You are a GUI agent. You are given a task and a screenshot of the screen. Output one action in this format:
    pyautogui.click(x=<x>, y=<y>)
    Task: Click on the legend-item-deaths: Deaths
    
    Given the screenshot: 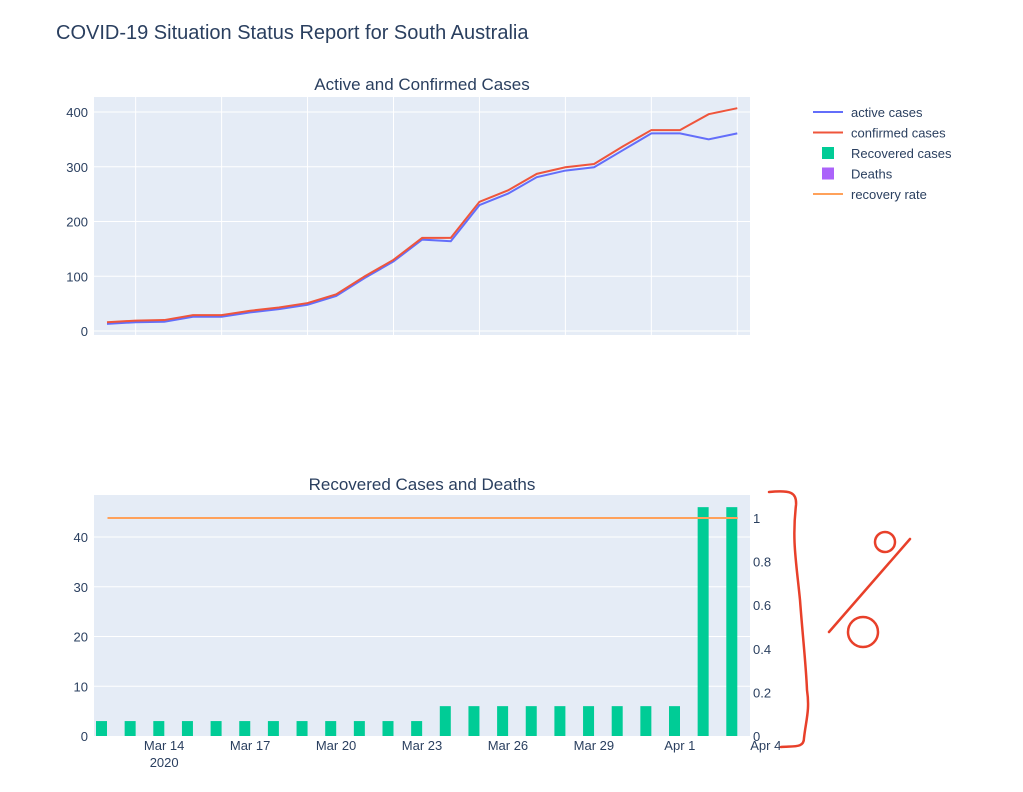 What is the action you would take?
    pyautogui.click(x=857, y=174)
    